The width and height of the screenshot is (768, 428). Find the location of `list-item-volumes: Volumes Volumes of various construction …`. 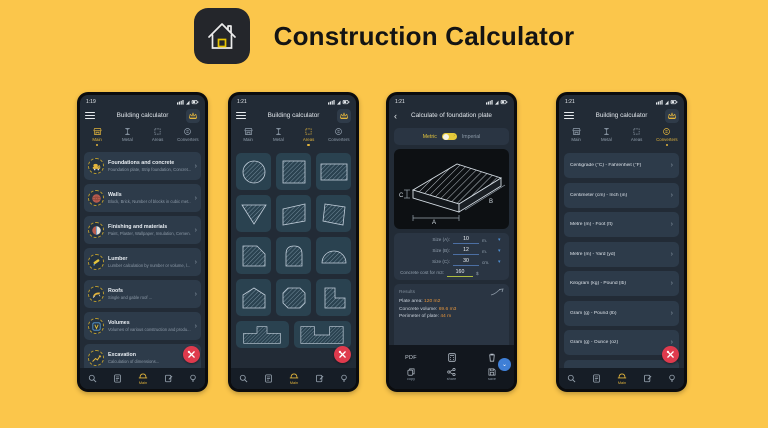

list-item-volumes: Volumes Volumes of various construction … is located at coordinates (142, 326).